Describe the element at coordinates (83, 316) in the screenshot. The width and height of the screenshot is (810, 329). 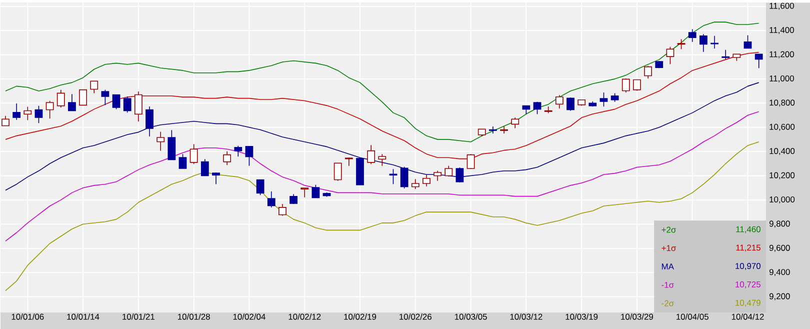
I see `x-tick-label: 10/01/14` at that location.